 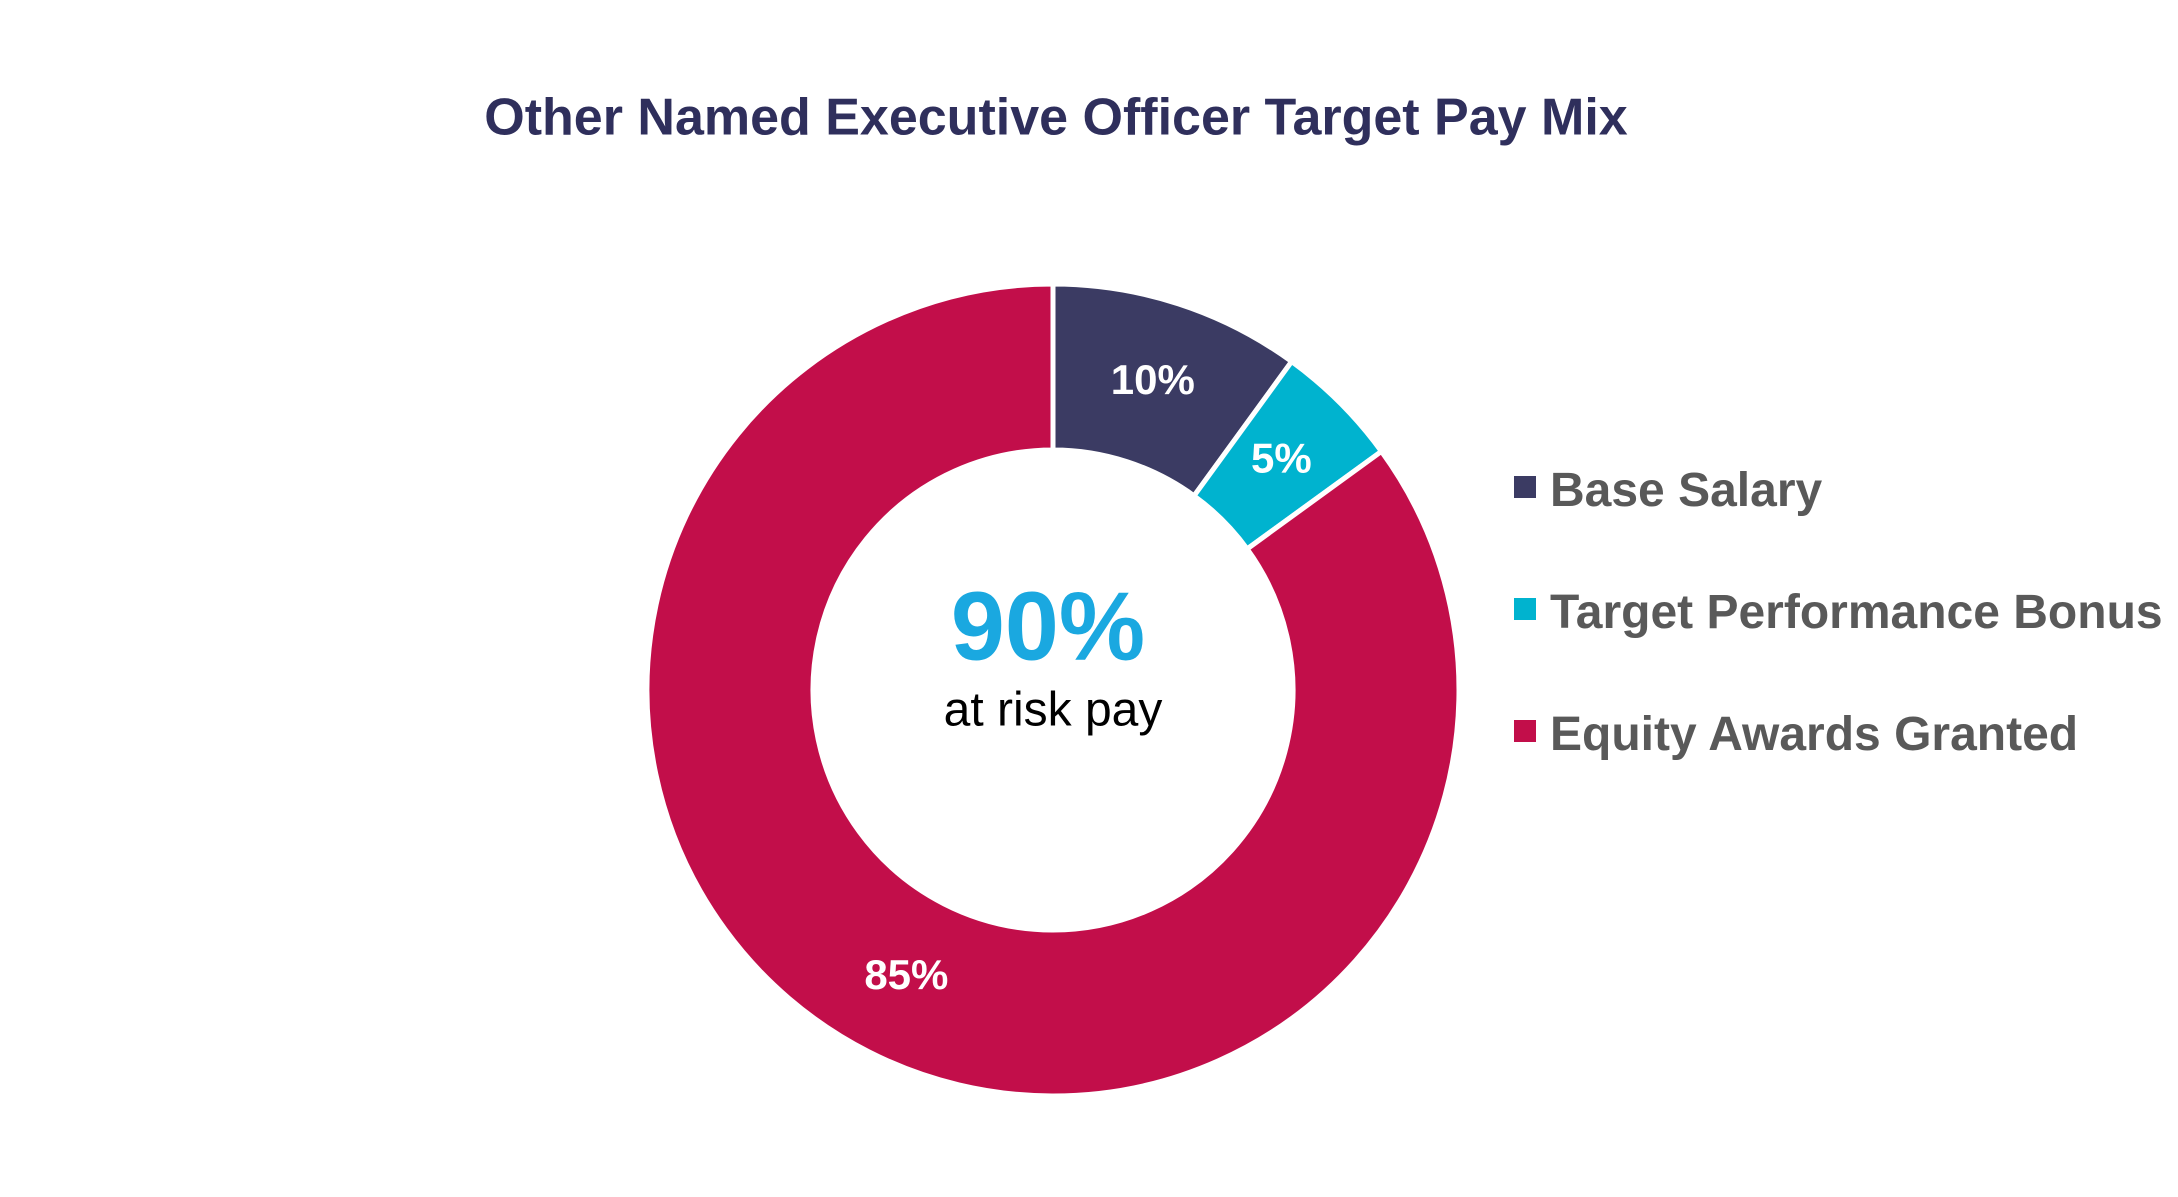 What do you see at coordinates (1856, 612) in the screenshot?
I see `legend-label: Target Performance Bonus` at bounding box center [1856, 612].